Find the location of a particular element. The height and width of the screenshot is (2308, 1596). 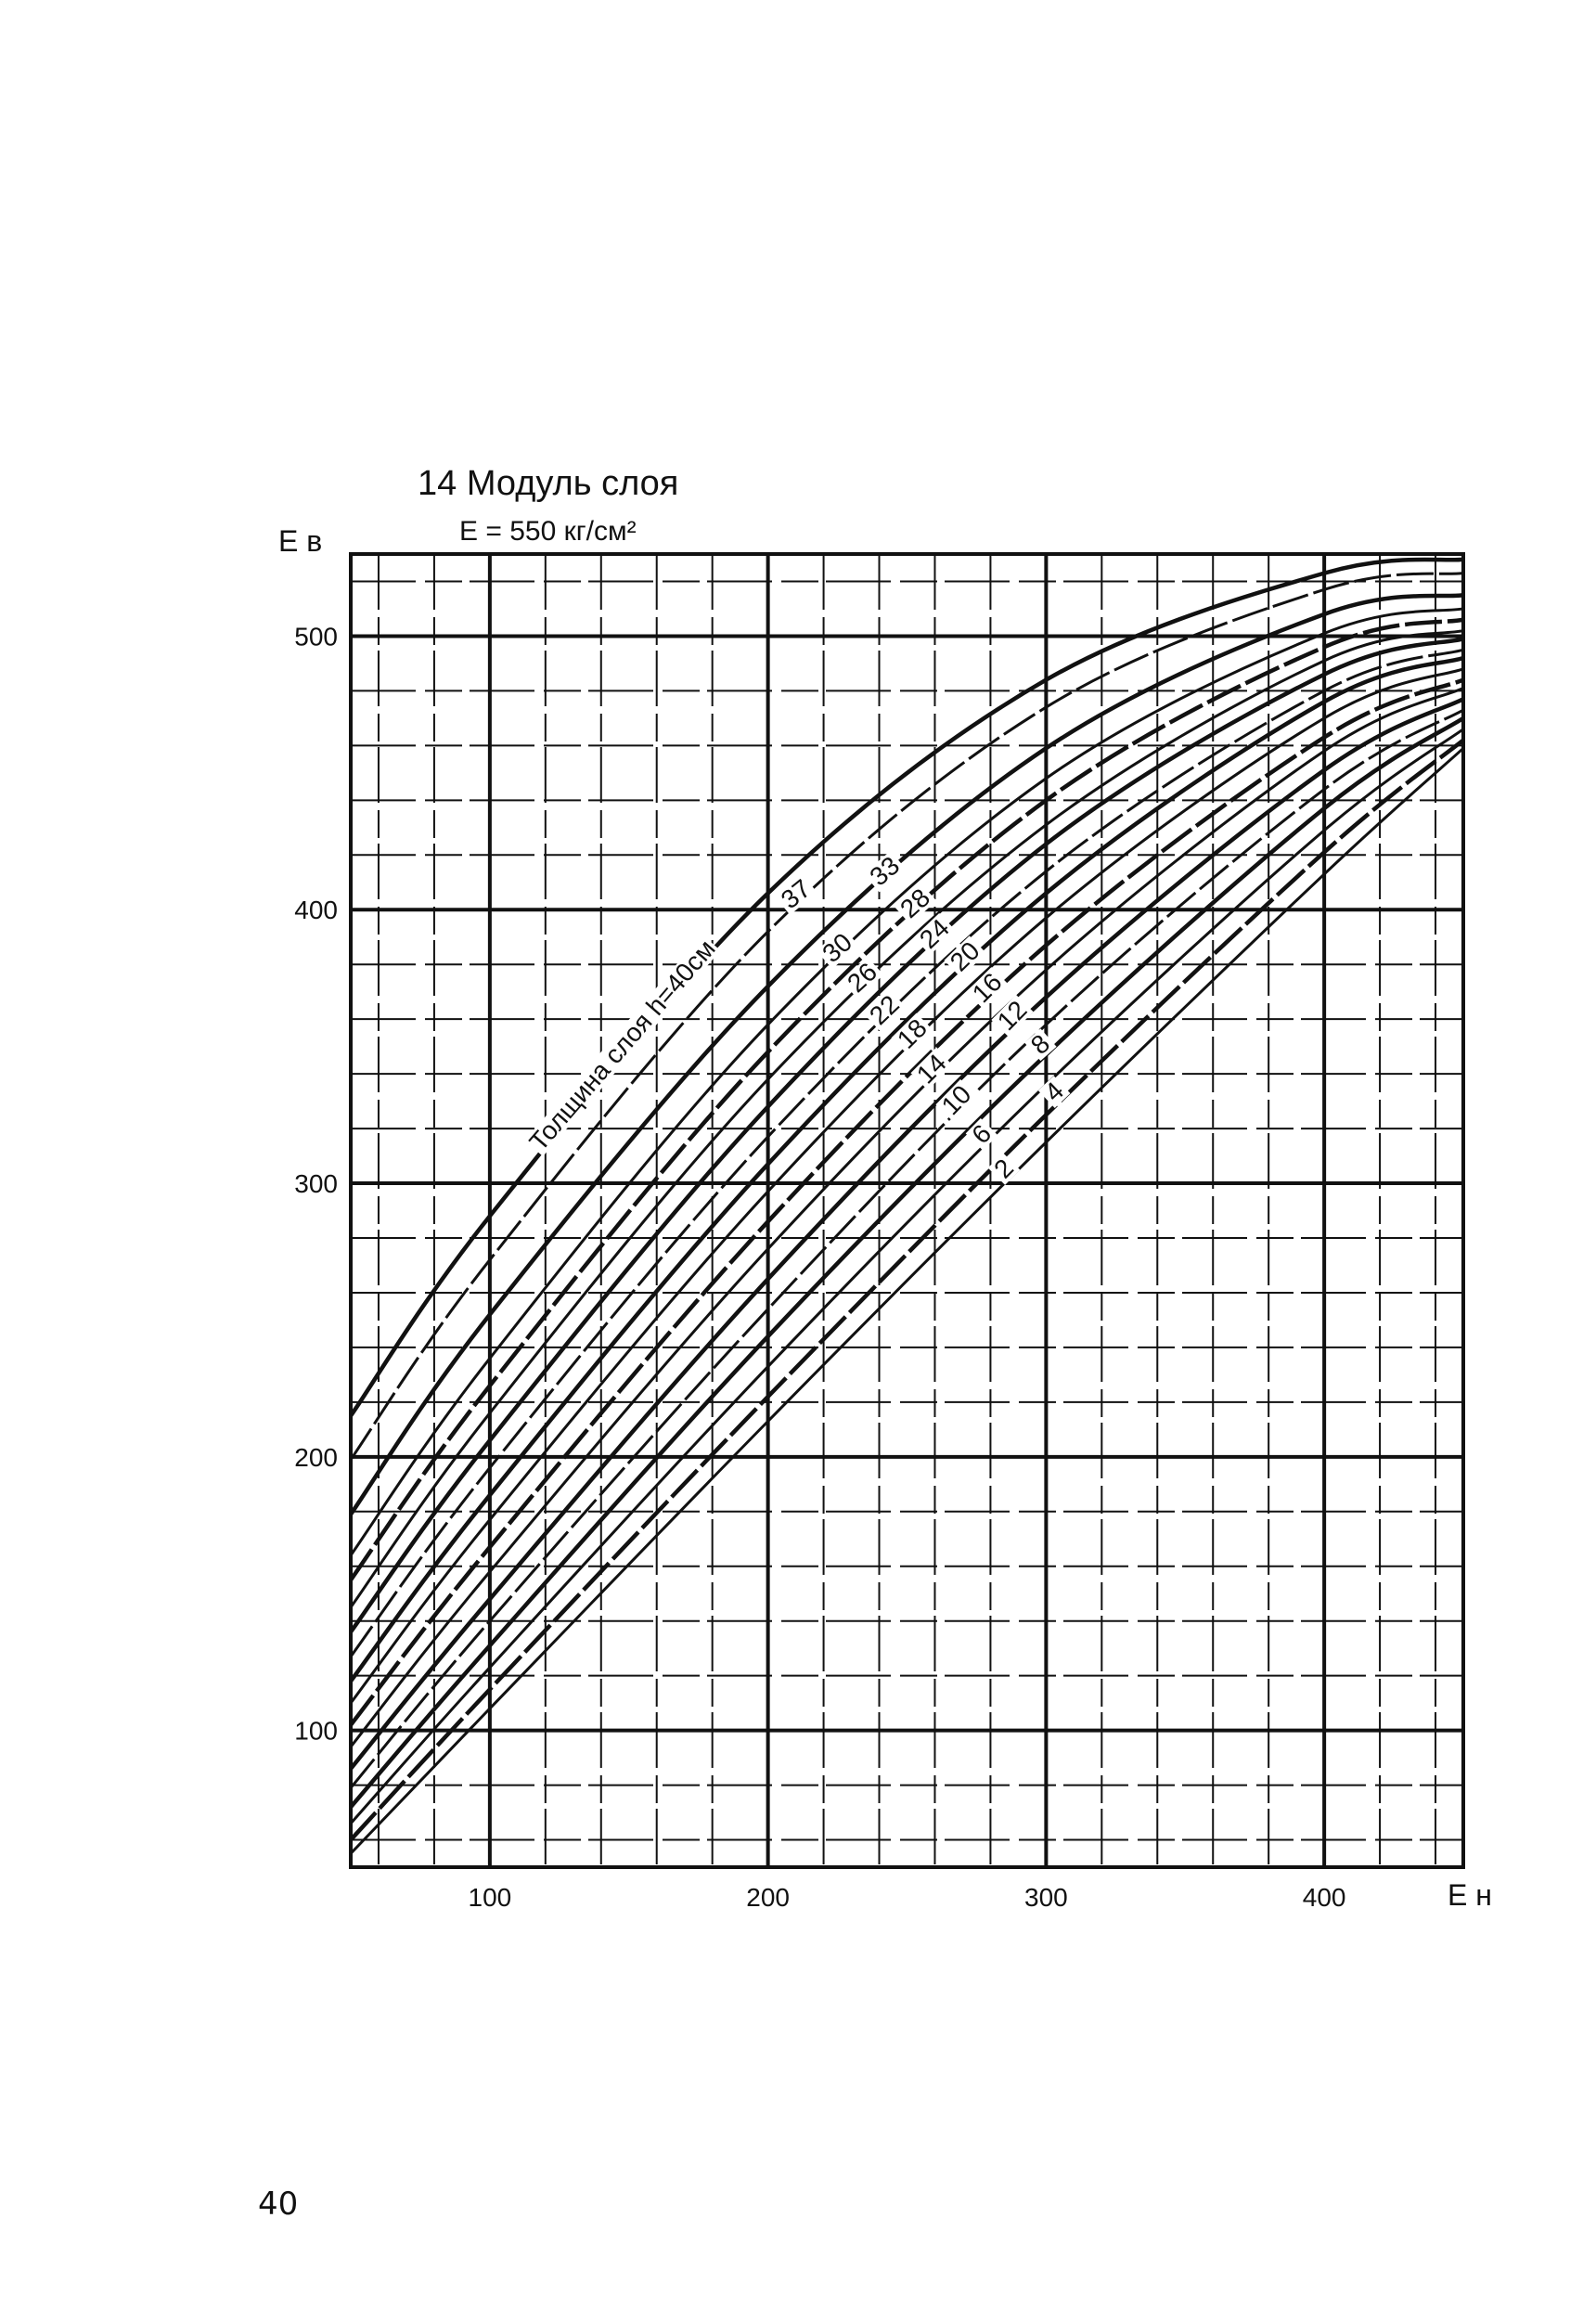

x-tick-label: 300 is located at coordinates (1046, 1897).